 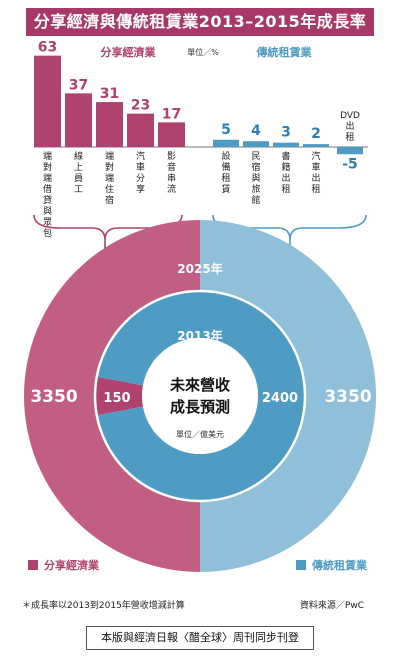 I want to click on bar-value-label: 4, so click(x=256, y=131).